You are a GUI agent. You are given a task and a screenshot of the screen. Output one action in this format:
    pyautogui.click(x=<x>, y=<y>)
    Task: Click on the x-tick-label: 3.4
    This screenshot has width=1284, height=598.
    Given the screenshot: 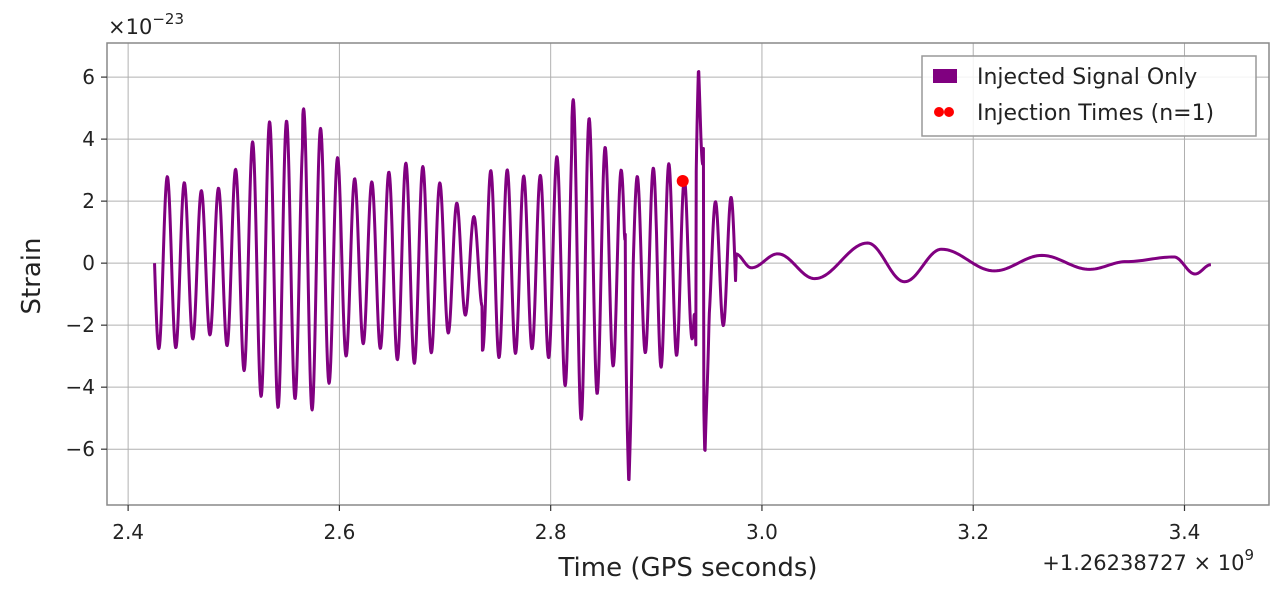 What is the action you would take?
    pyautogui.click(x=1185, y=532)
    